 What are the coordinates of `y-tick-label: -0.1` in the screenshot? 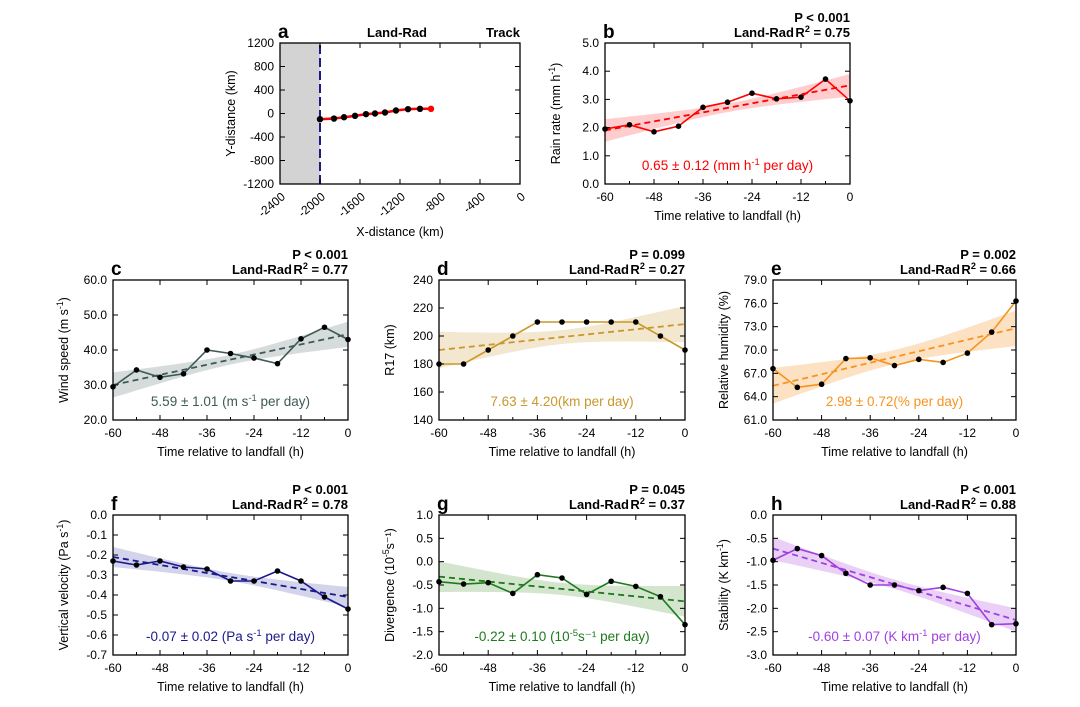 It's located at (96, 535).